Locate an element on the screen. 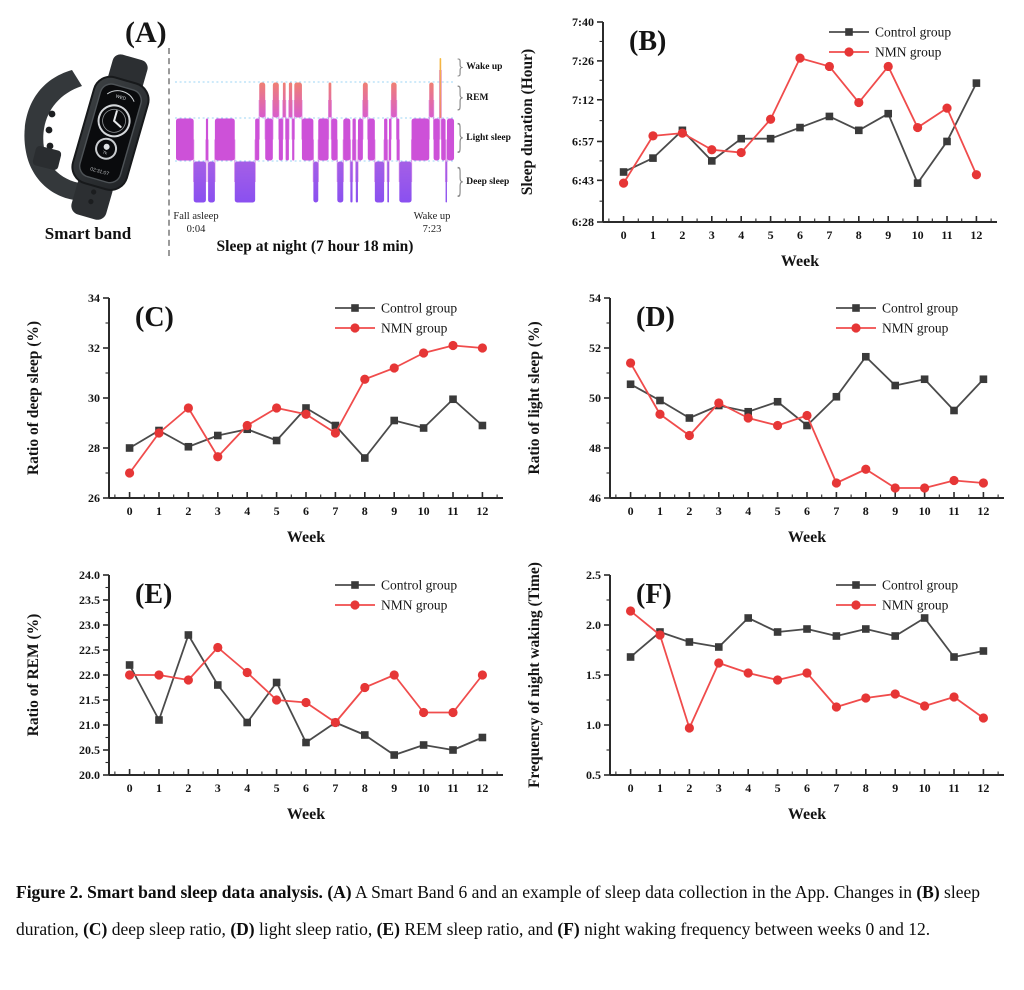 This screenshot has width=1024, height=990. caption-bold-segment: (F) is located at coordinates (568, 928).